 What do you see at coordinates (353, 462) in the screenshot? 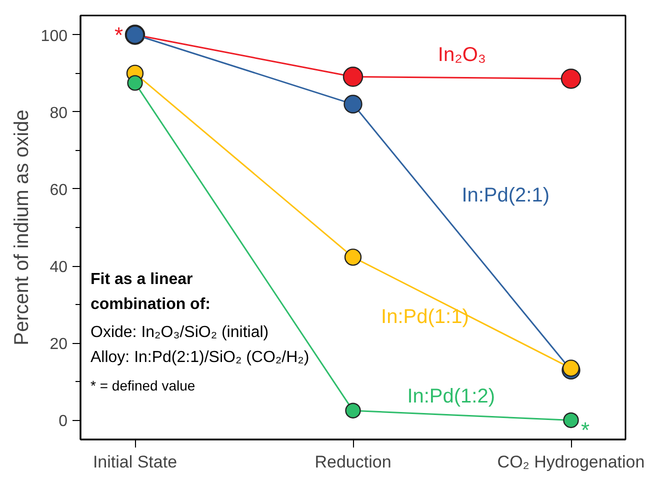
I see `x-tick-label: Reduction` at bounding box center [353, 462].